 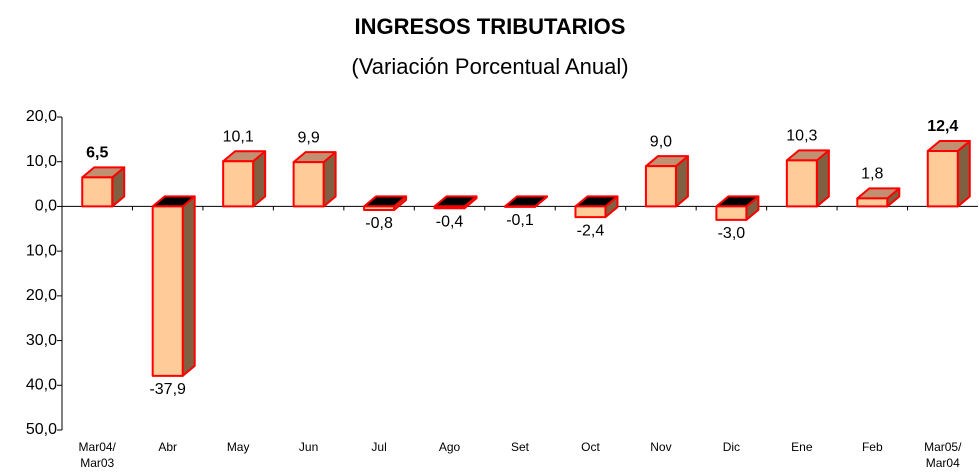 I want to click on x-tick-label: Jun, so click(x=308, y=447).